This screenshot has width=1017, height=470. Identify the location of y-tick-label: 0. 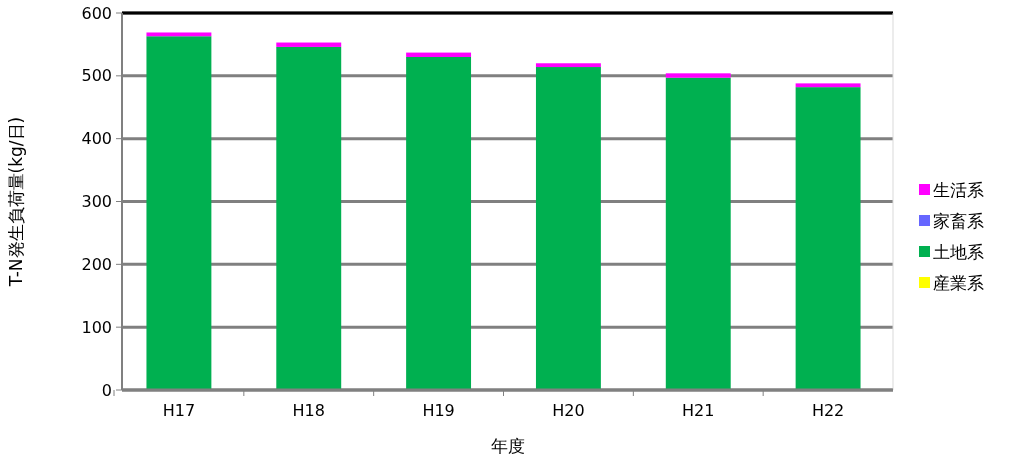
(106, 390).